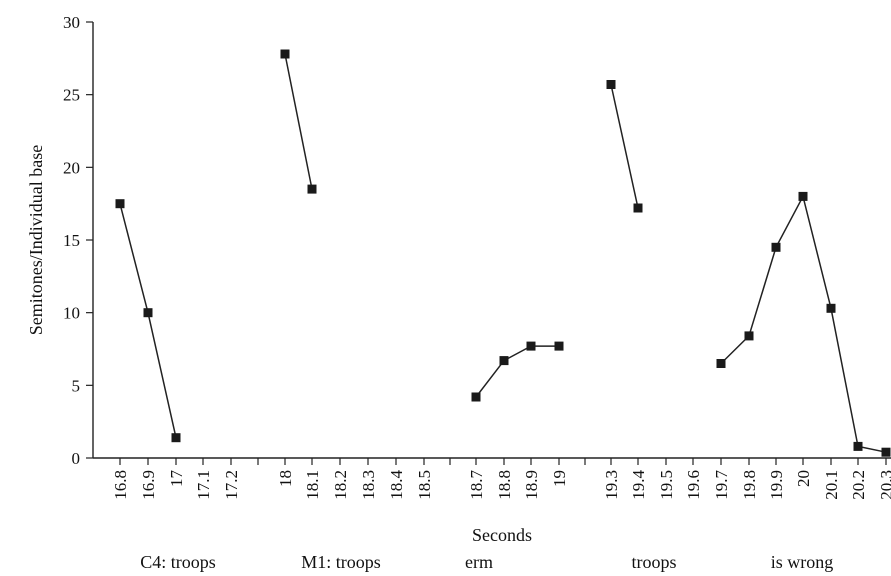 The width and height of the screenshot is (891, 576). Describe the element at coordinates (178, 562) in the screenshot. I see `word-group-label: C4: troops` at that location.